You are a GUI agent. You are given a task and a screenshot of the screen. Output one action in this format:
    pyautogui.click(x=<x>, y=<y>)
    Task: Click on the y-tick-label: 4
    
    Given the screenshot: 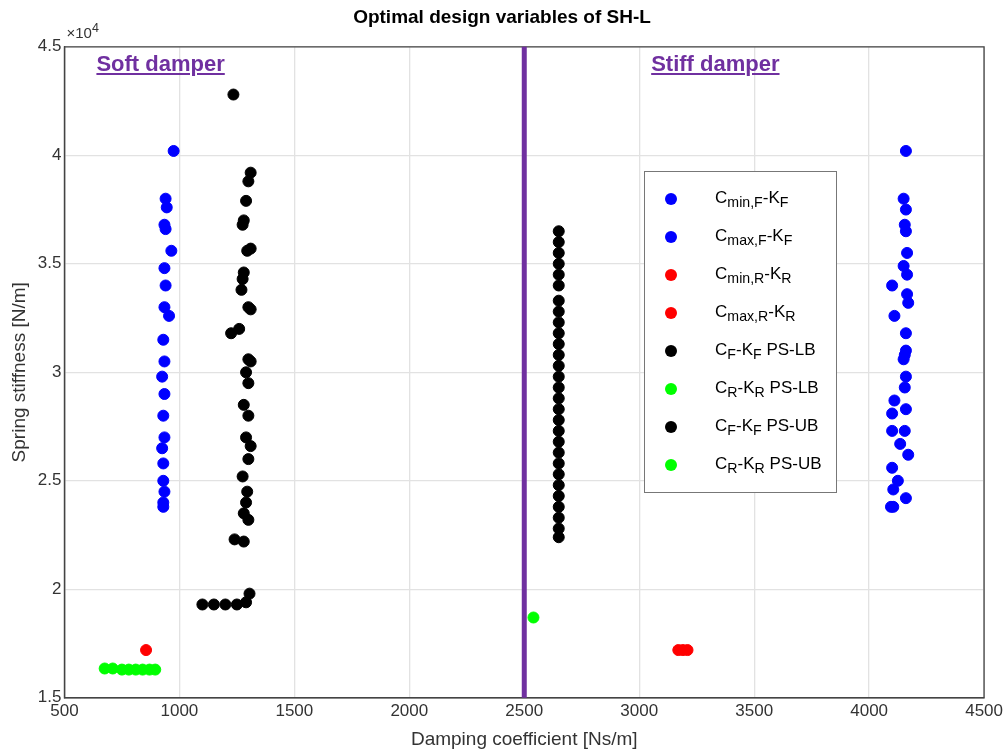 What is the action you would take?
    pyautogui.click(x=56, y=154)
    